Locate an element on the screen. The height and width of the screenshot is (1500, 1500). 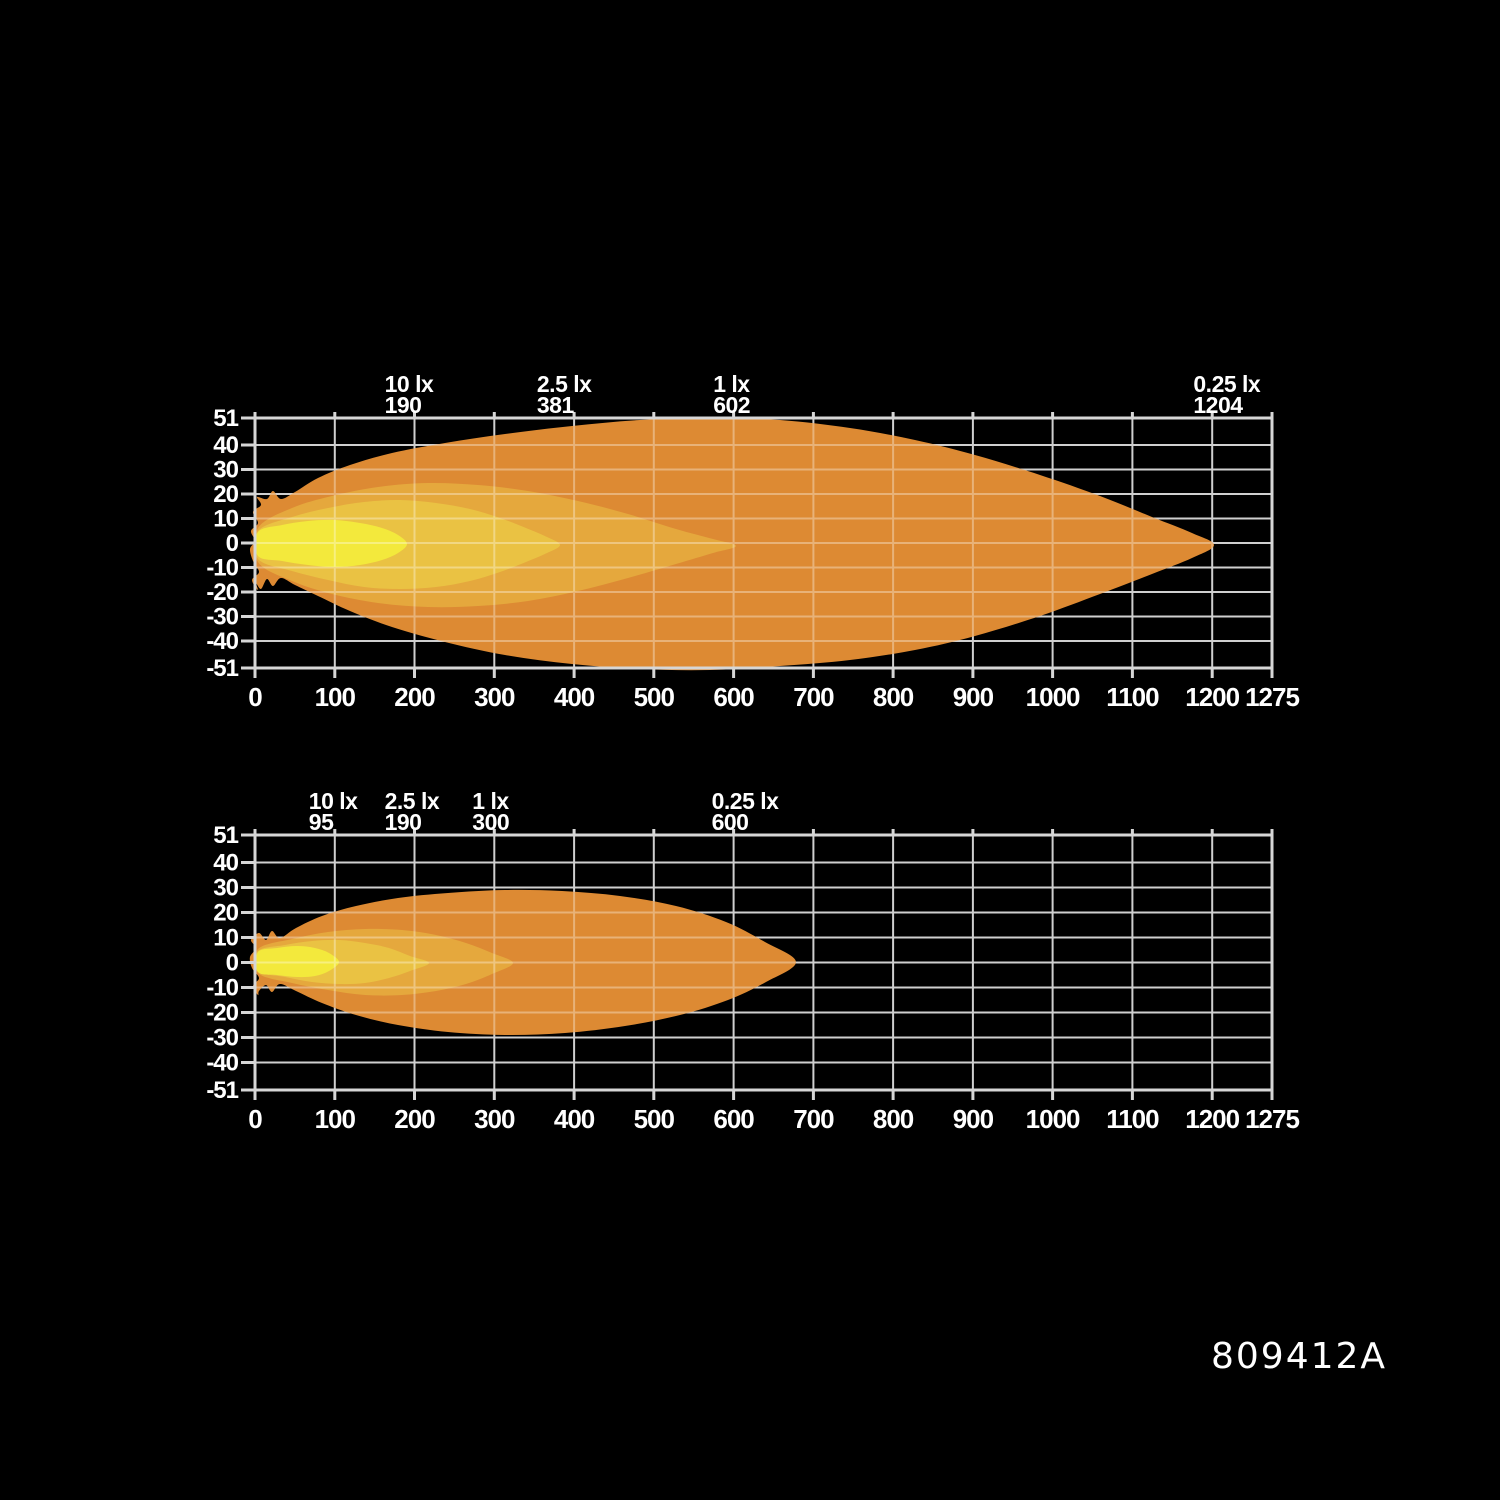
isolux-distance: 95 is located at coordinates (321, 822).